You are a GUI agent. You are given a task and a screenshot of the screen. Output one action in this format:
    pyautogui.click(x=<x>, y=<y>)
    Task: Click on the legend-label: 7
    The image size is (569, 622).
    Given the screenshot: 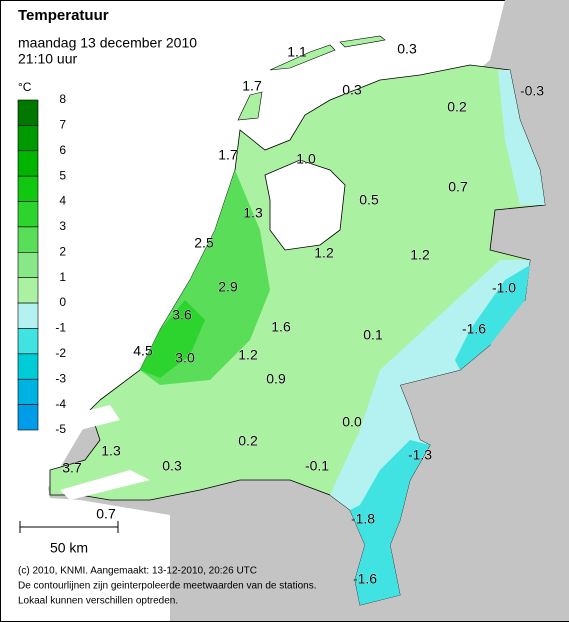 What is the action you would take?
    pyautogui.click(x=62, y=125)
    